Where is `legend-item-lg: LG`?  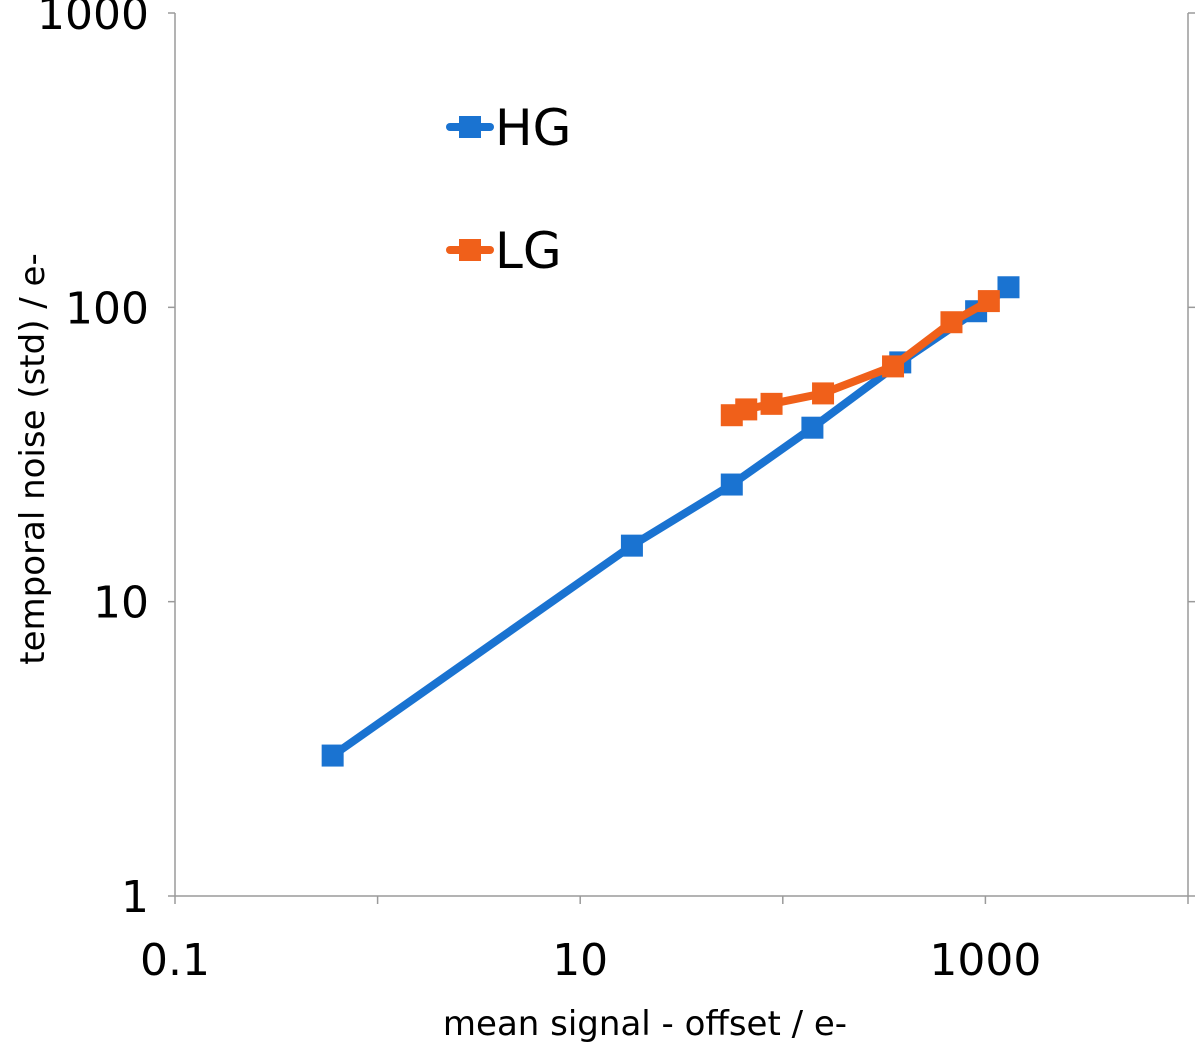
legend-item-lg: LG is located at coordinates (504, 251).